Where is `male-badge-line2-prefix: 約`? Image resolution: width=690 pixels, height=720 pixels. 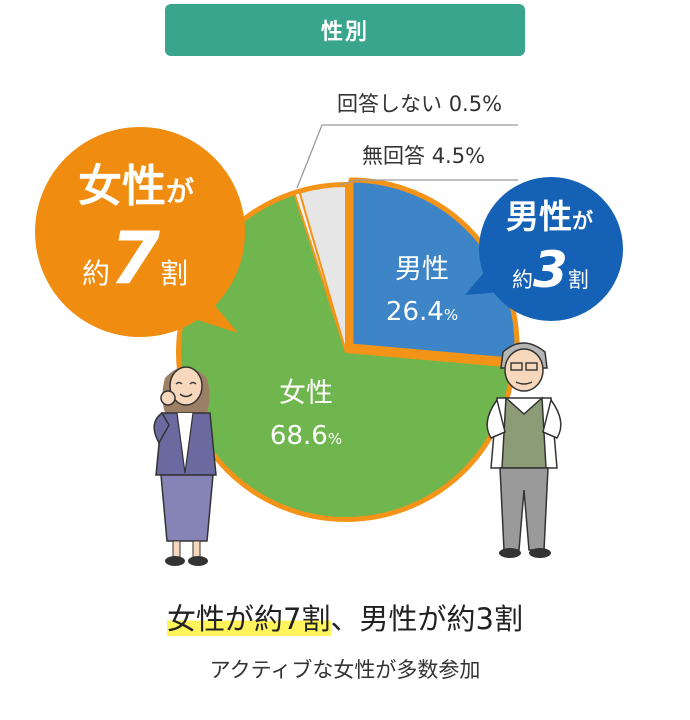
male-badge-line2-prefix: 約 is located at coordinates (522, 280).